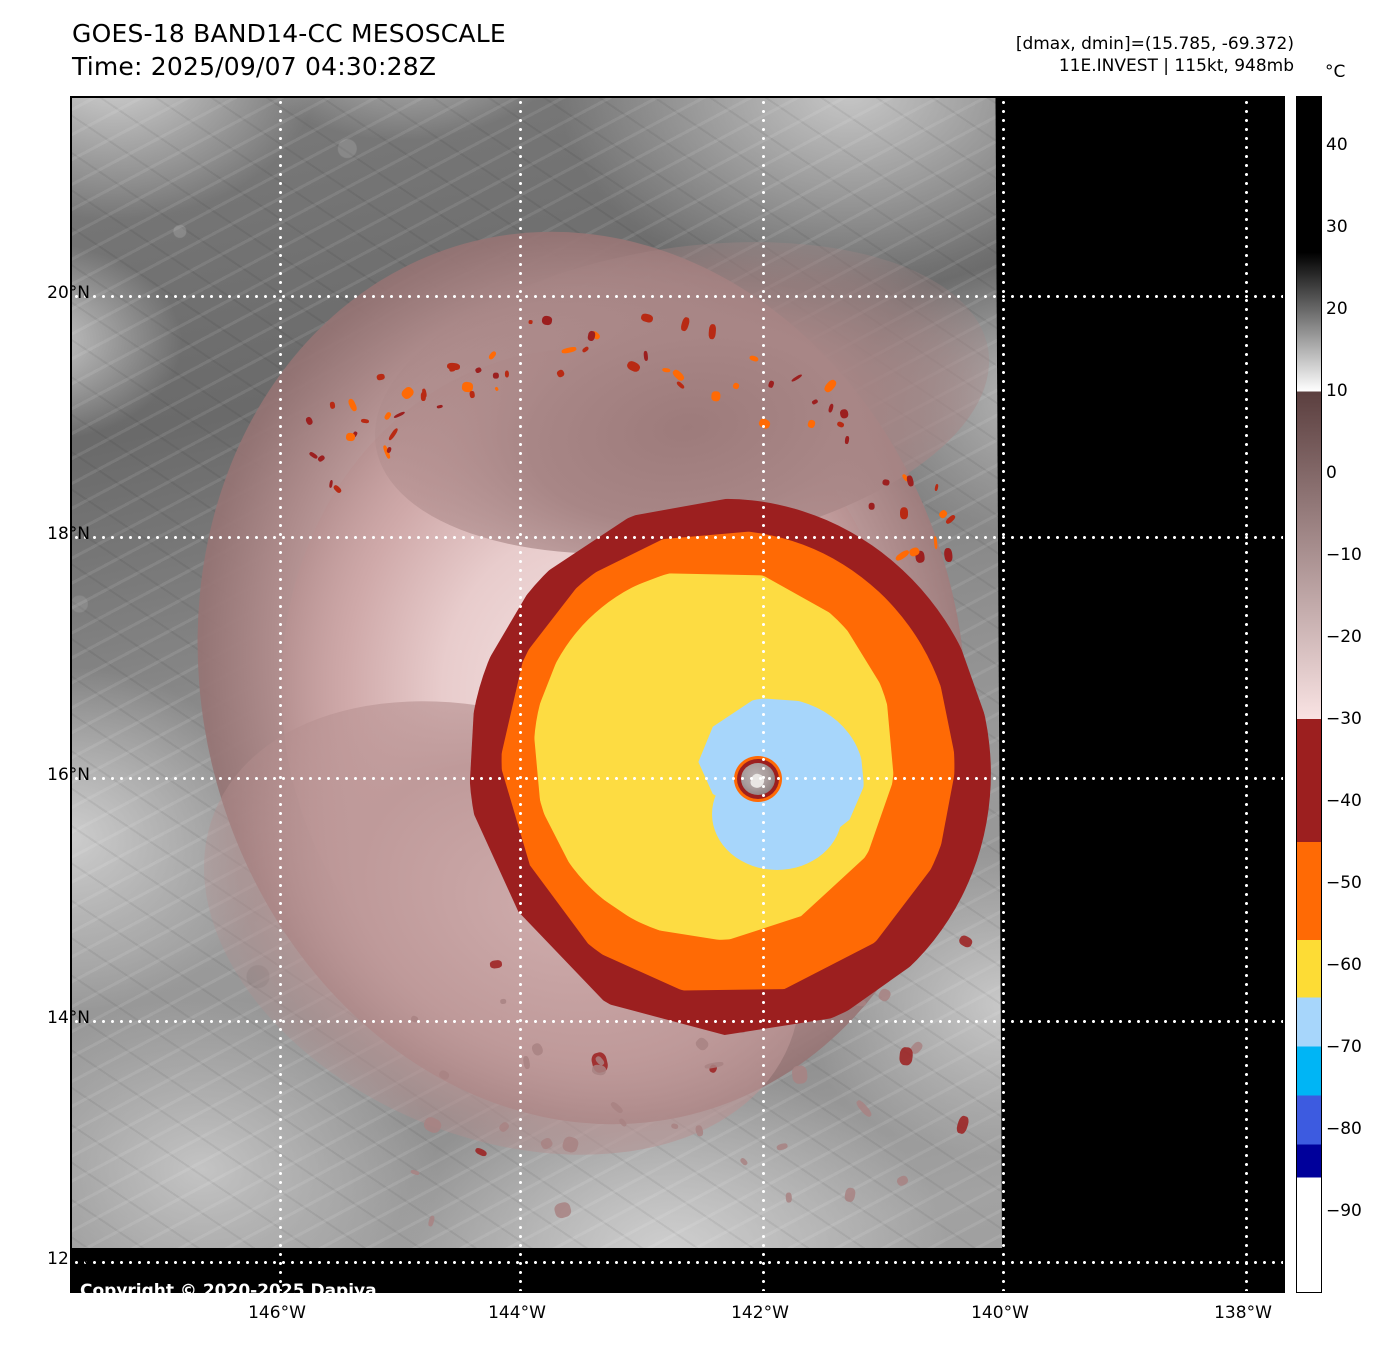  I want to click on colorbar-tick-40: 40, so click(1337, 145).